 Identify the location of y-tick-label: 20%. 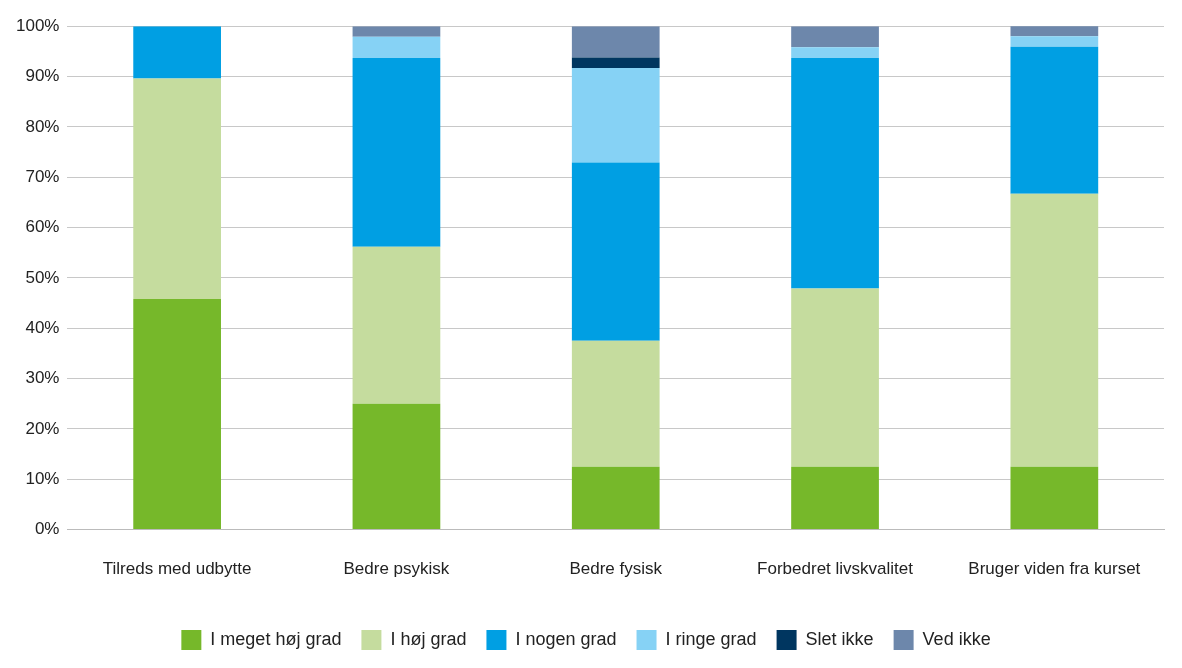
(42, 428).